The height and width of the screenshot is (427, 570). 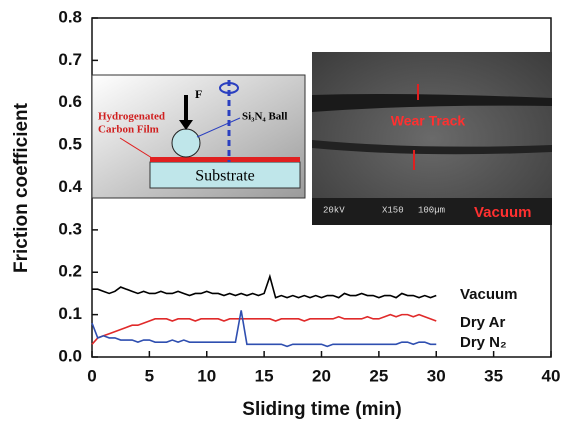 I want to click on sem-footer, so click(x=432, y=211).